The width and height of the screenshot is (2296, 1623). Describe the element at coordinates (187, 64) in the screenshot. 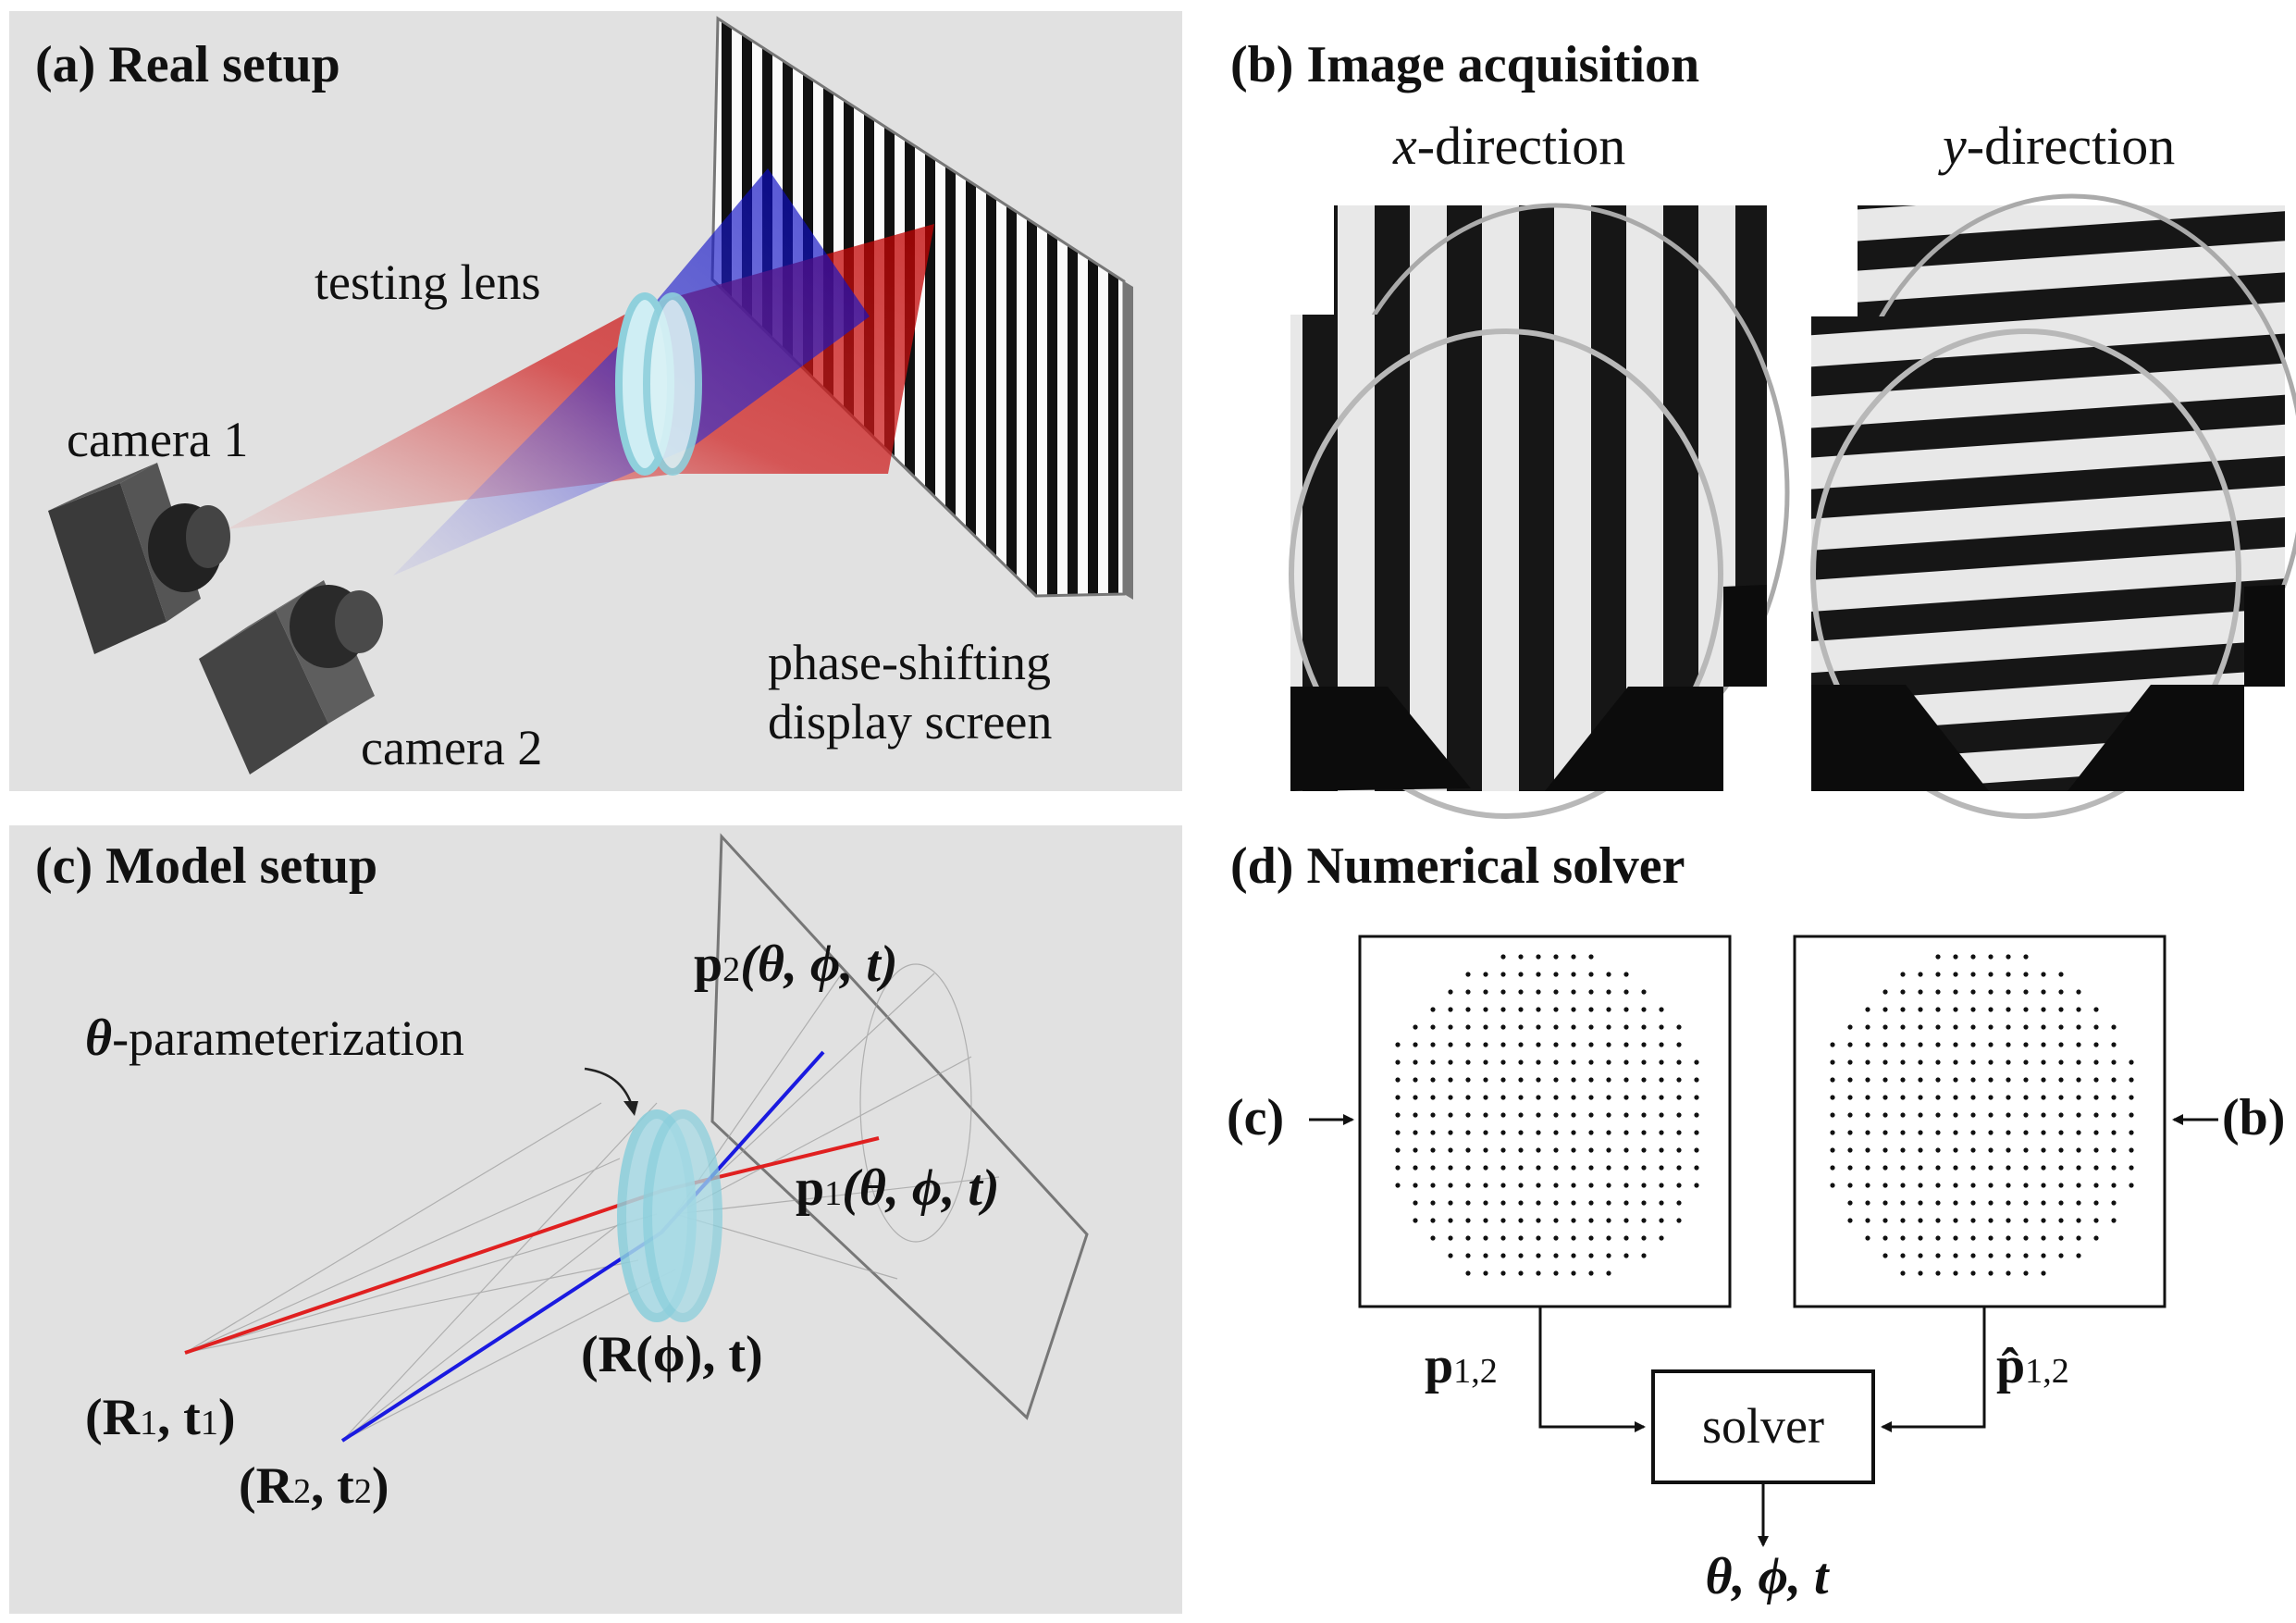

I see `panel-a-title: (a) Real setup` at that location.